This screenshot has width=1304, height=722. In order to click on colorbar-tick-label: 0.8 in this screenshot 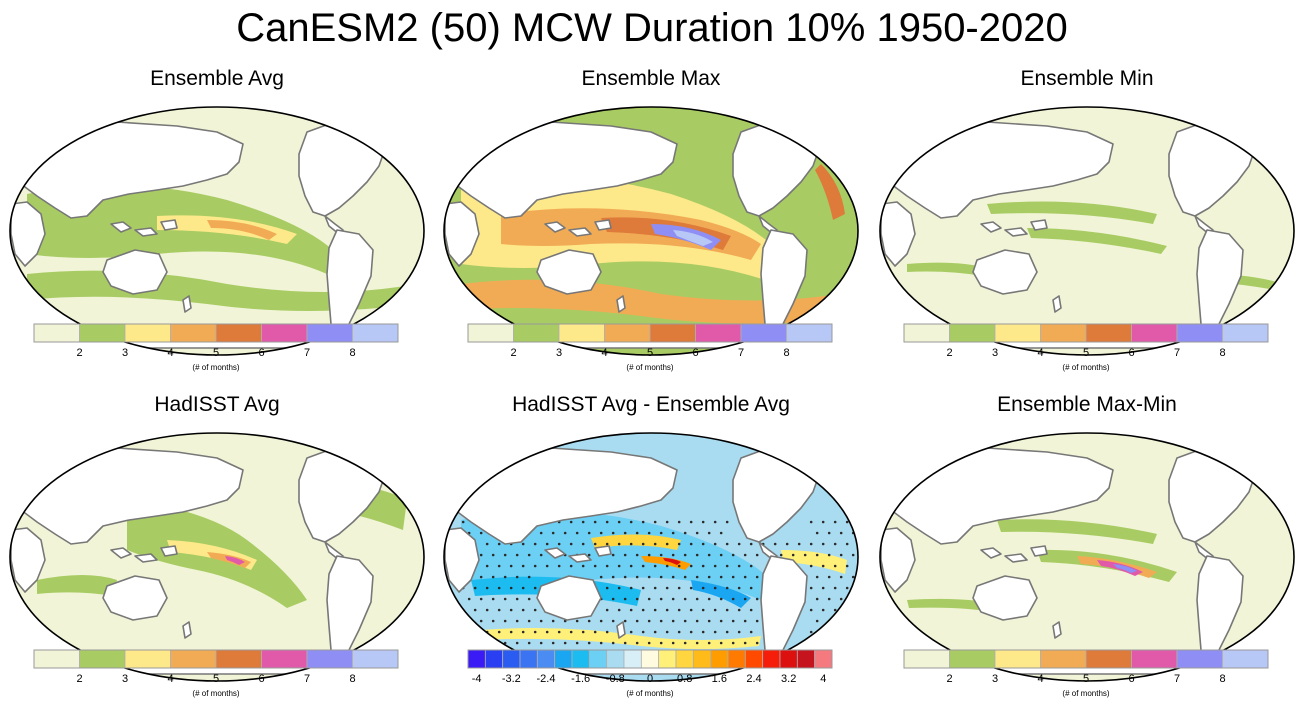, I will do `click(684, 679)`.